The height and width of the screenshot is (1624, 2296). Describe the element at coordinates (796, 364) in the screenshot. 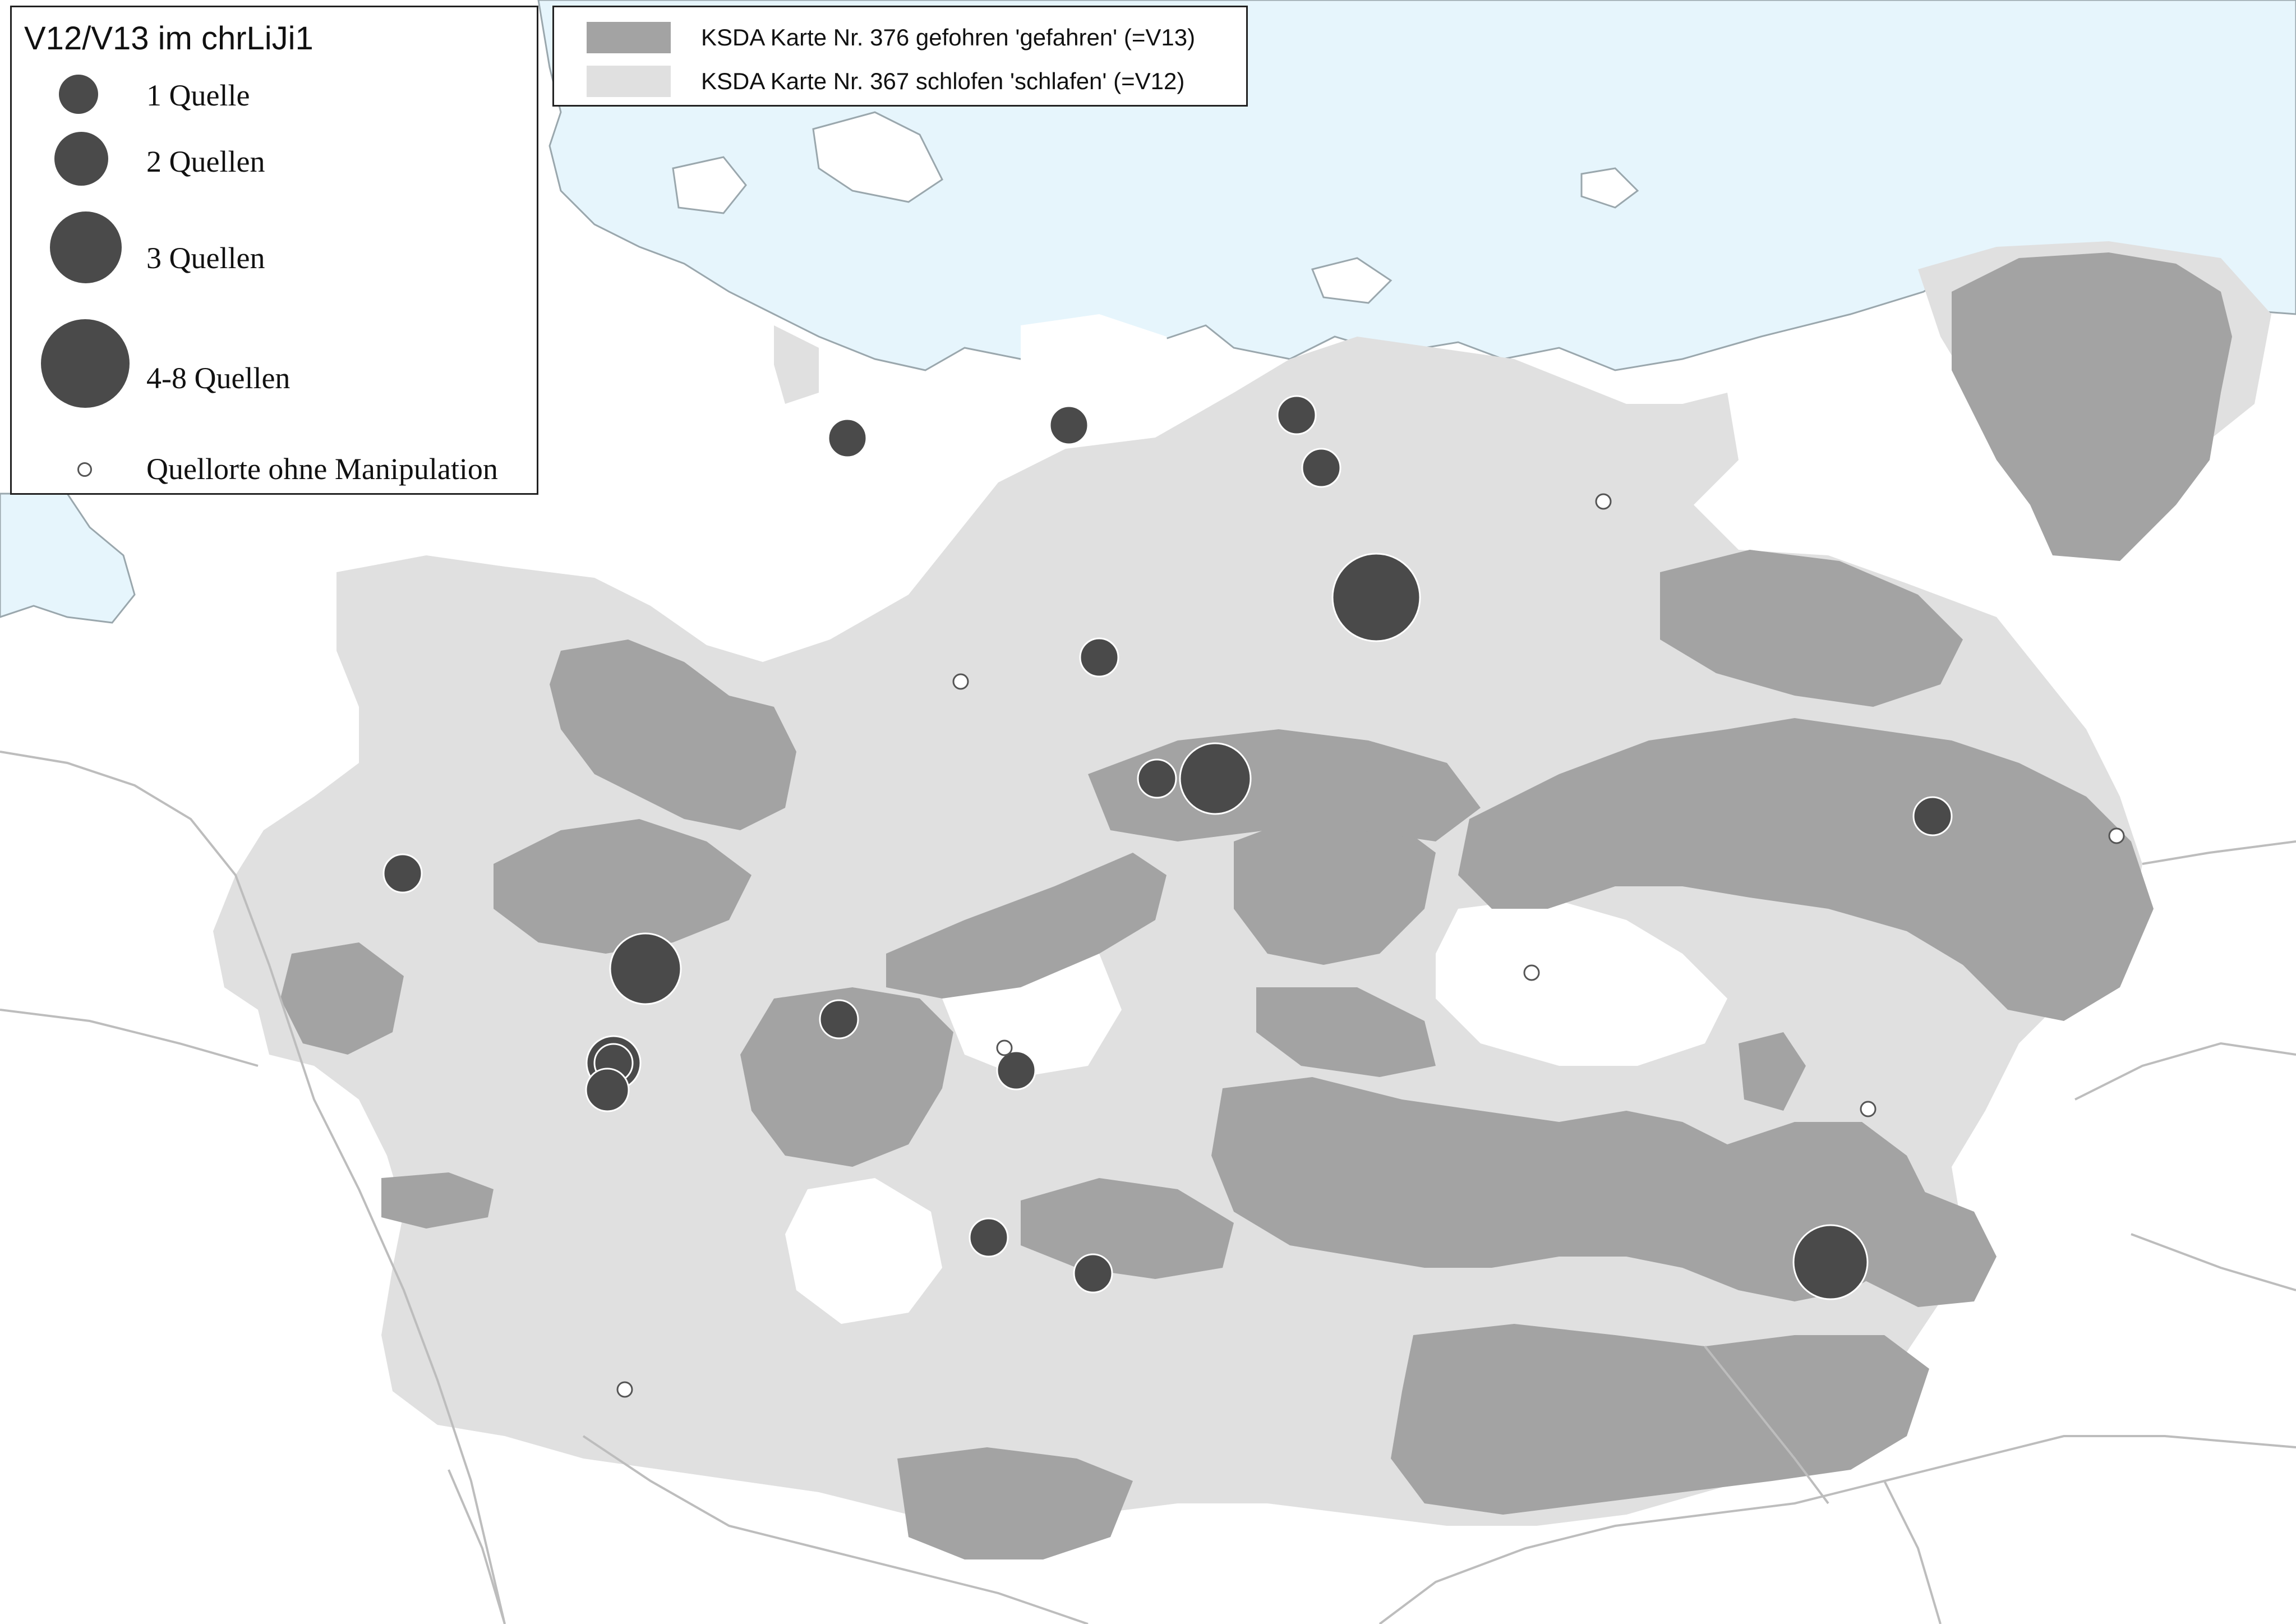

I see `area-v12` at that location.